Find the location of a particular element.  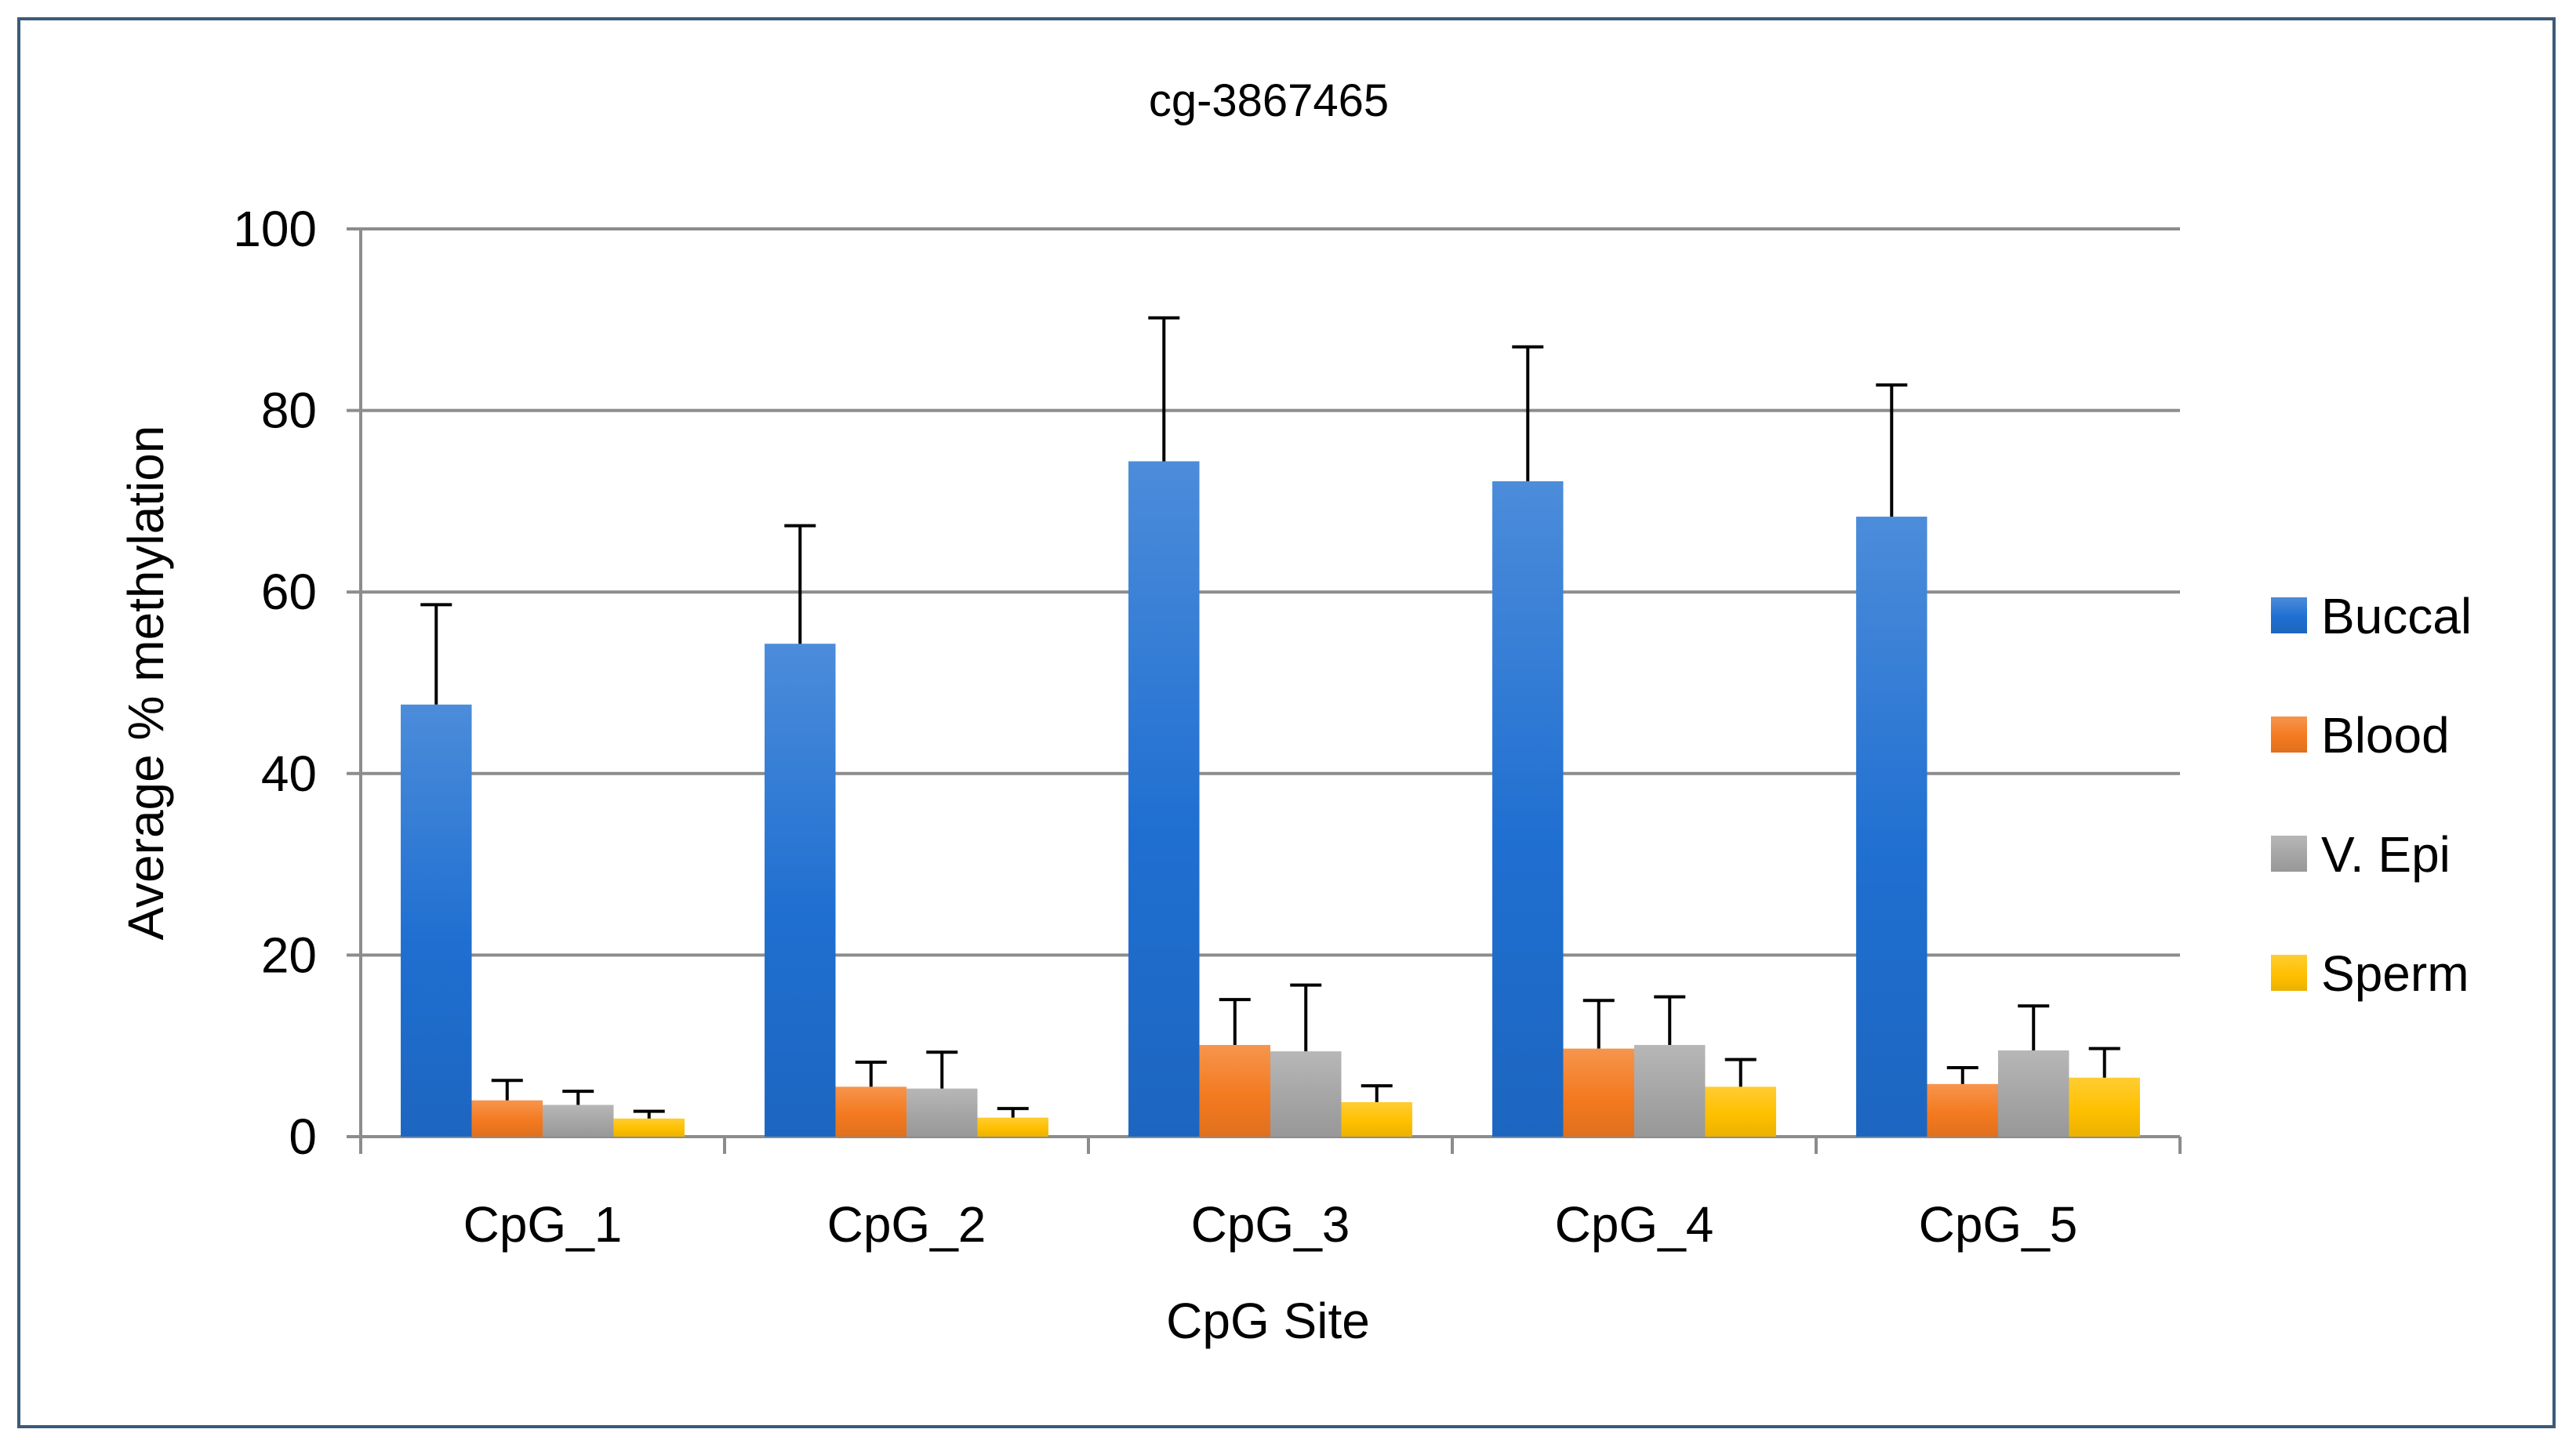

legend-label: Sperm is located at coordinates (2395, 974).